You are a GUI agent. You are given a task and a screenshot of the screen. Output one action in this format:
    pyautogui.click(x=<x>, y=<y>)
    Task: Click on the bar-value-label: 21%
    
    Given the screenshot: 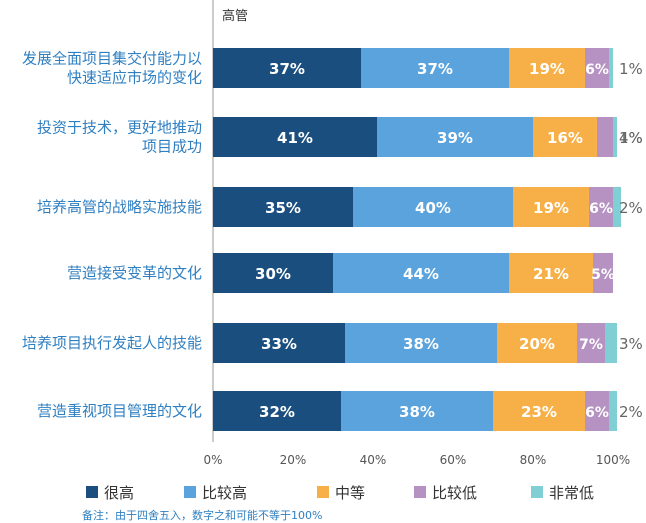 What is the action you would take?
    pyautogui.click(x=551, y=274)
    